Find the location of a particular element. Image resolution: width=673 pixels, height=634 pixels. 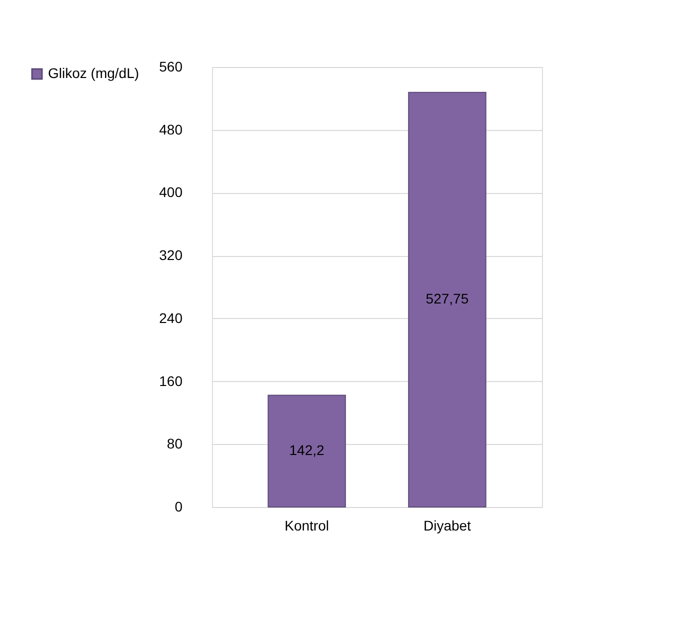

data-label: 142,2 is located at coordinates (307, 450).